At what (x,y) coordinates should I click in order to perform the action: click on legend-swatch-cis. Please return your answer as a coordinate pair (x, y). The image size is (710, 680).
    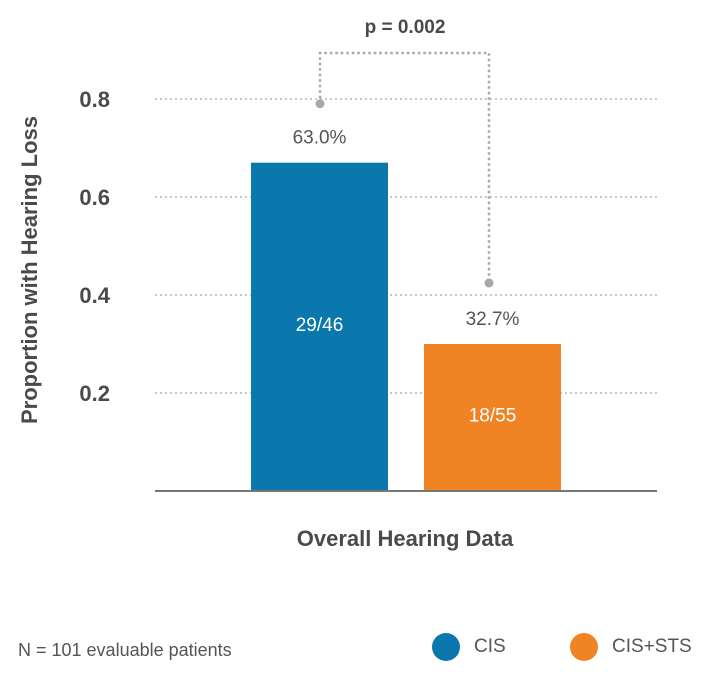
    Looking at the image, I should click on (446, 647).